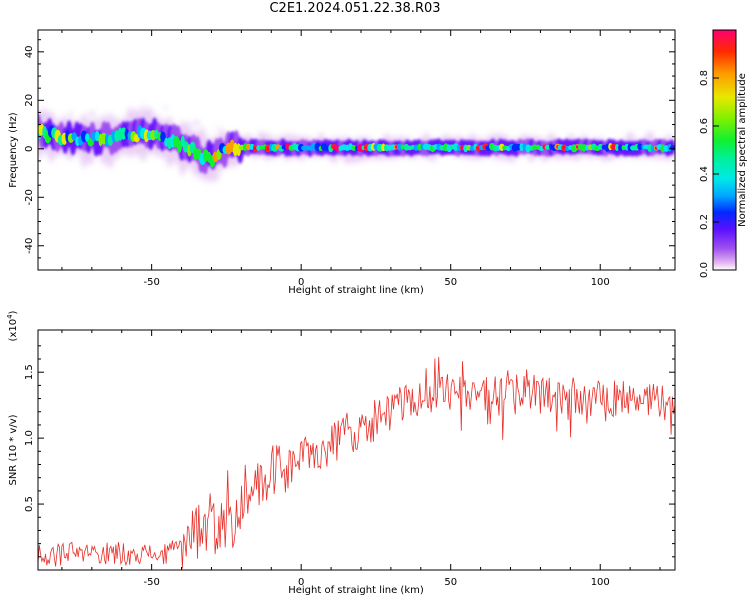 The image size is (750, 600). What do you see at coordinates (13, 330) in the screenshot?
I see `snr-scale-base: (x10` at bounding box center [13, 330].